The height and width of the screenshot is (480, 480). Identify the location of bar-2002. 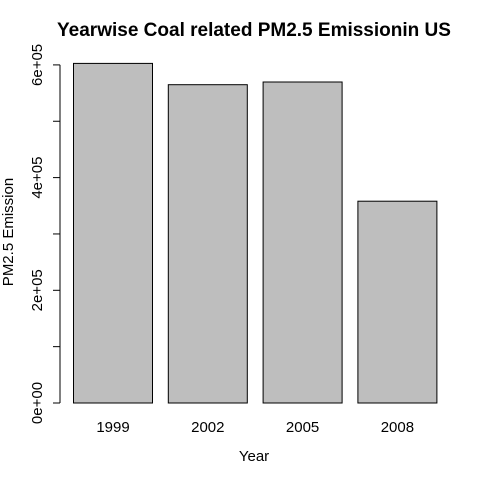
(207, 244).